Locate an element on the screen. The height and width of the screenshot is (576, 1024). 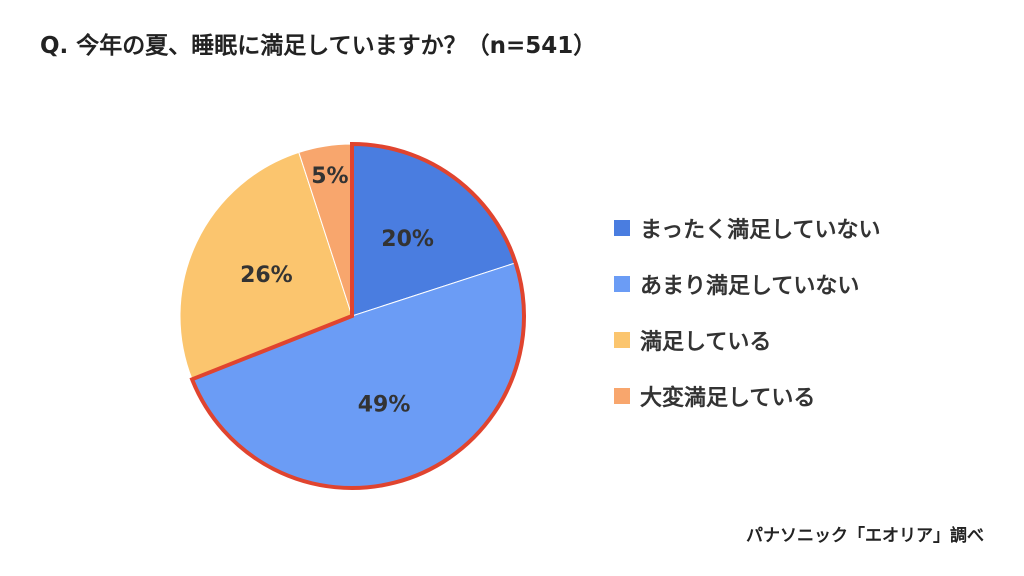
legend-item-1: まったく満足していない is located at coordinates (747, 228).